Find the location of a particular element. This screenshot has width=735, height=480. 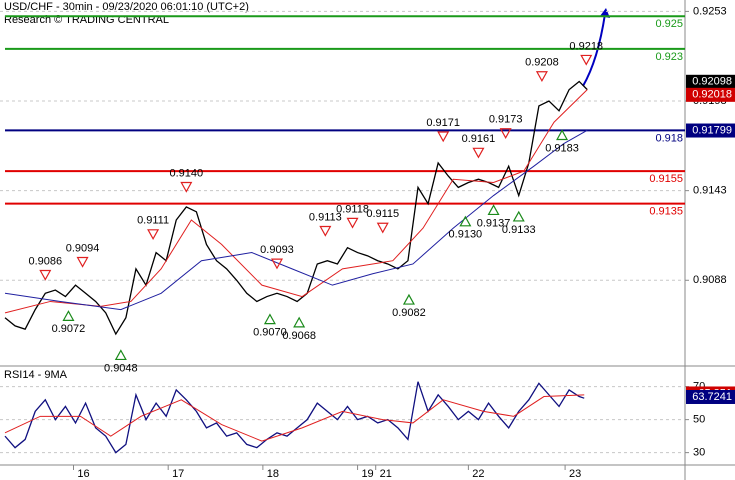

signal-label: 0.9173 is located at coordinates (506, 120).